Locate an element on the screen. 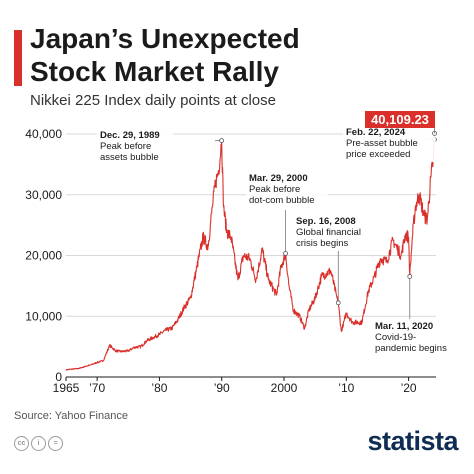 Image resolution: width=474 pixels, height=474 pixels. value-label-box is located at coordinates (400, 119).